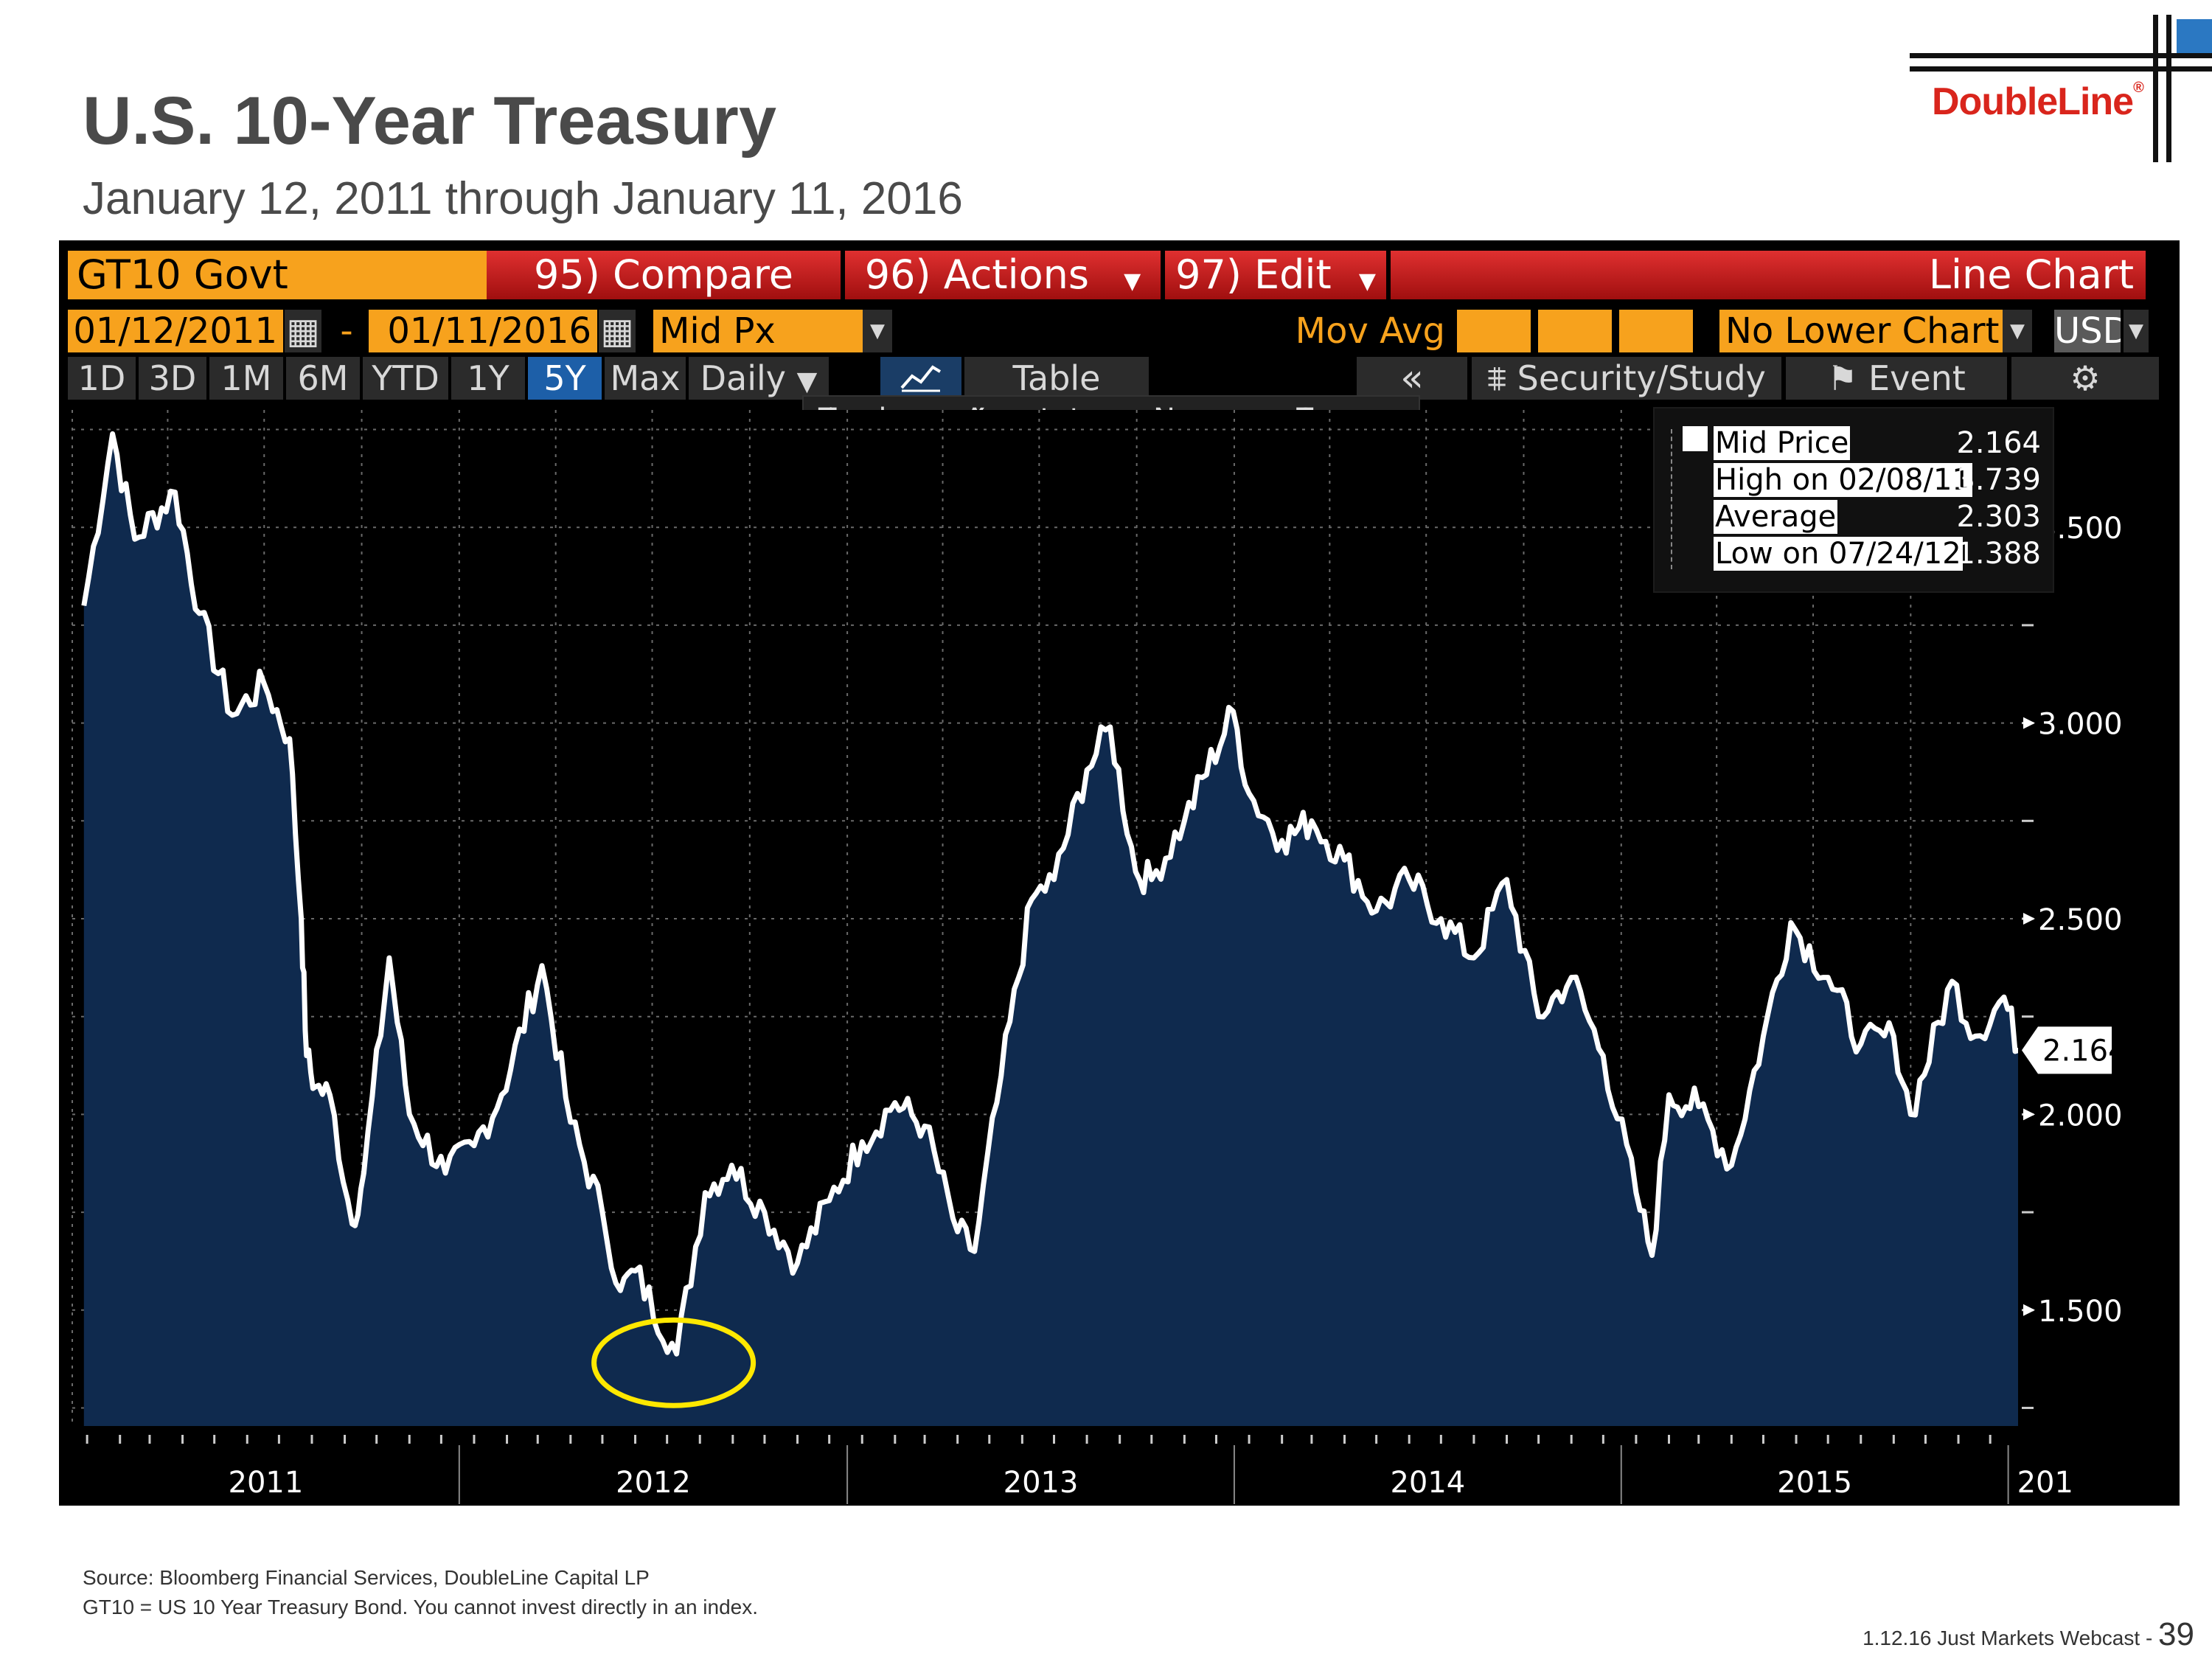  Describe the element at coordinates (2038, 101) in the screenshot. I see `logo-text: DoubleLine®` at that location.